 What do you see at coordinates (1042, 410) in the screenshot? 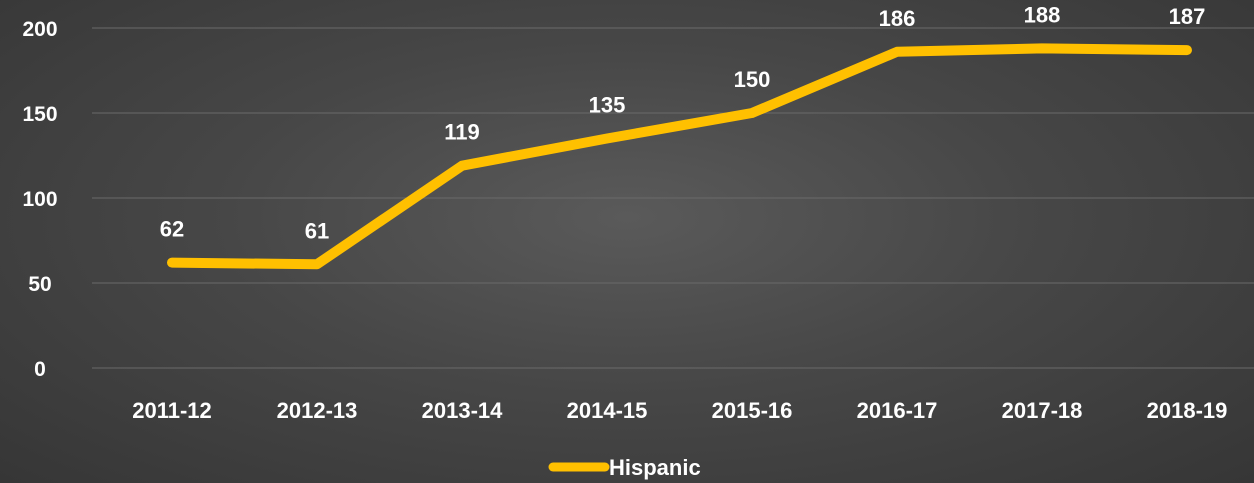
I see `x-tick-label: 2017-18` at bounding box center [1042, 410].